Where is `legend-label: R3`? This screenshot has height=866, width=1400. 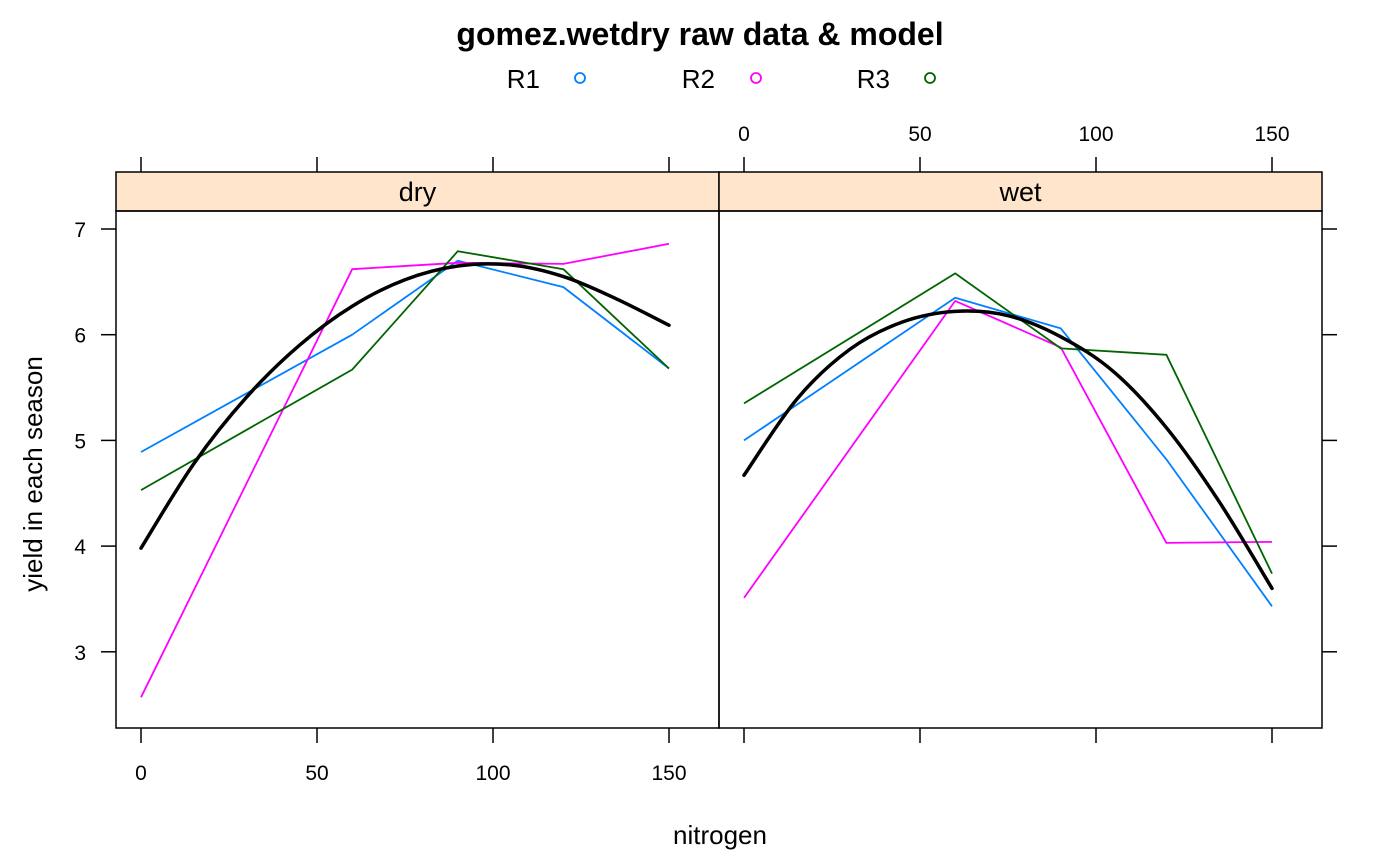 legend-label: R3 is located at coordinates (873, 79).